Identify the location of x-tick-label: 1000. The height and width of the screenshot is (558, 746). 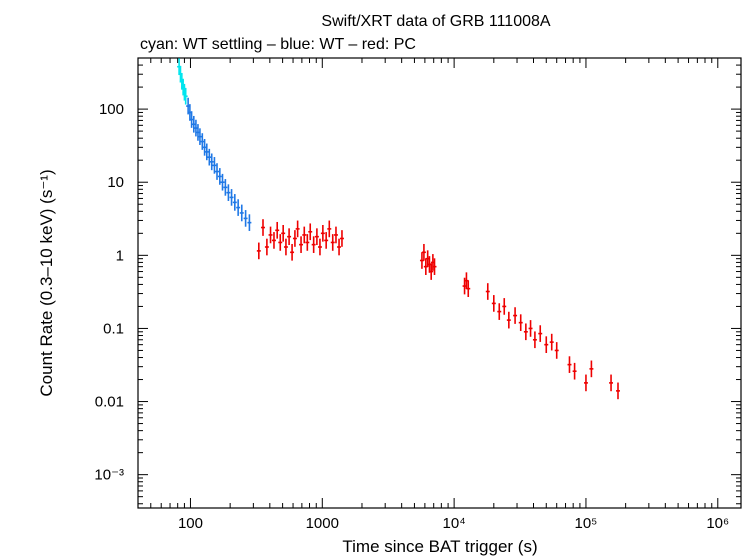
(322, 523).